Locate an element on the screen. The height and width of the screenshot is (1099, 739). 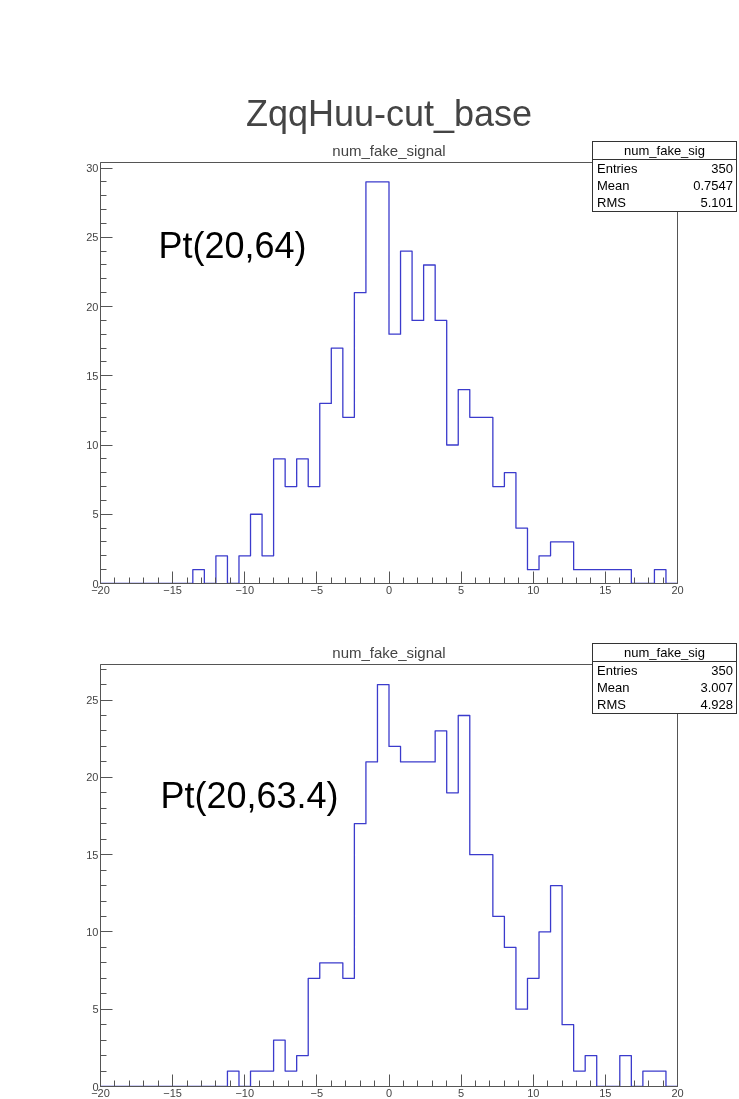
chart-title: num_fake_signal is located at coordinates (389, 652).